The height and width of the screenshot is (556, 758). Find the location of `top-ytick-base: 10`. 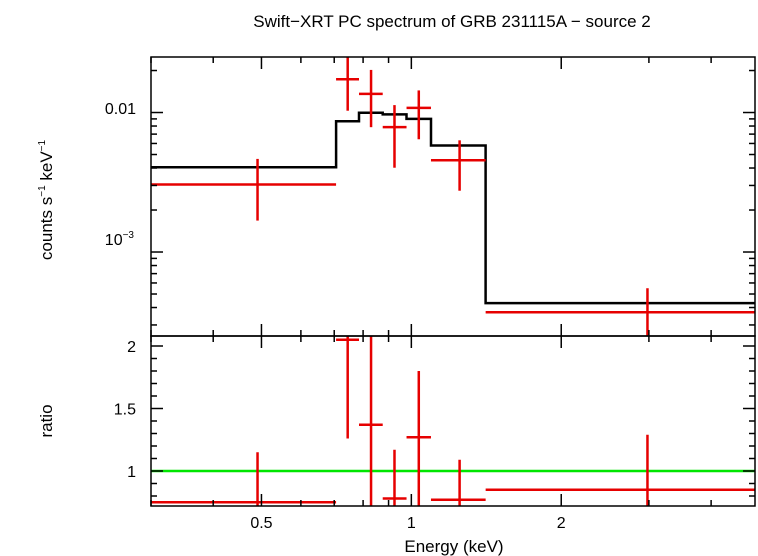

top-ytick-base: 10 is located at coordinates (114, 240).